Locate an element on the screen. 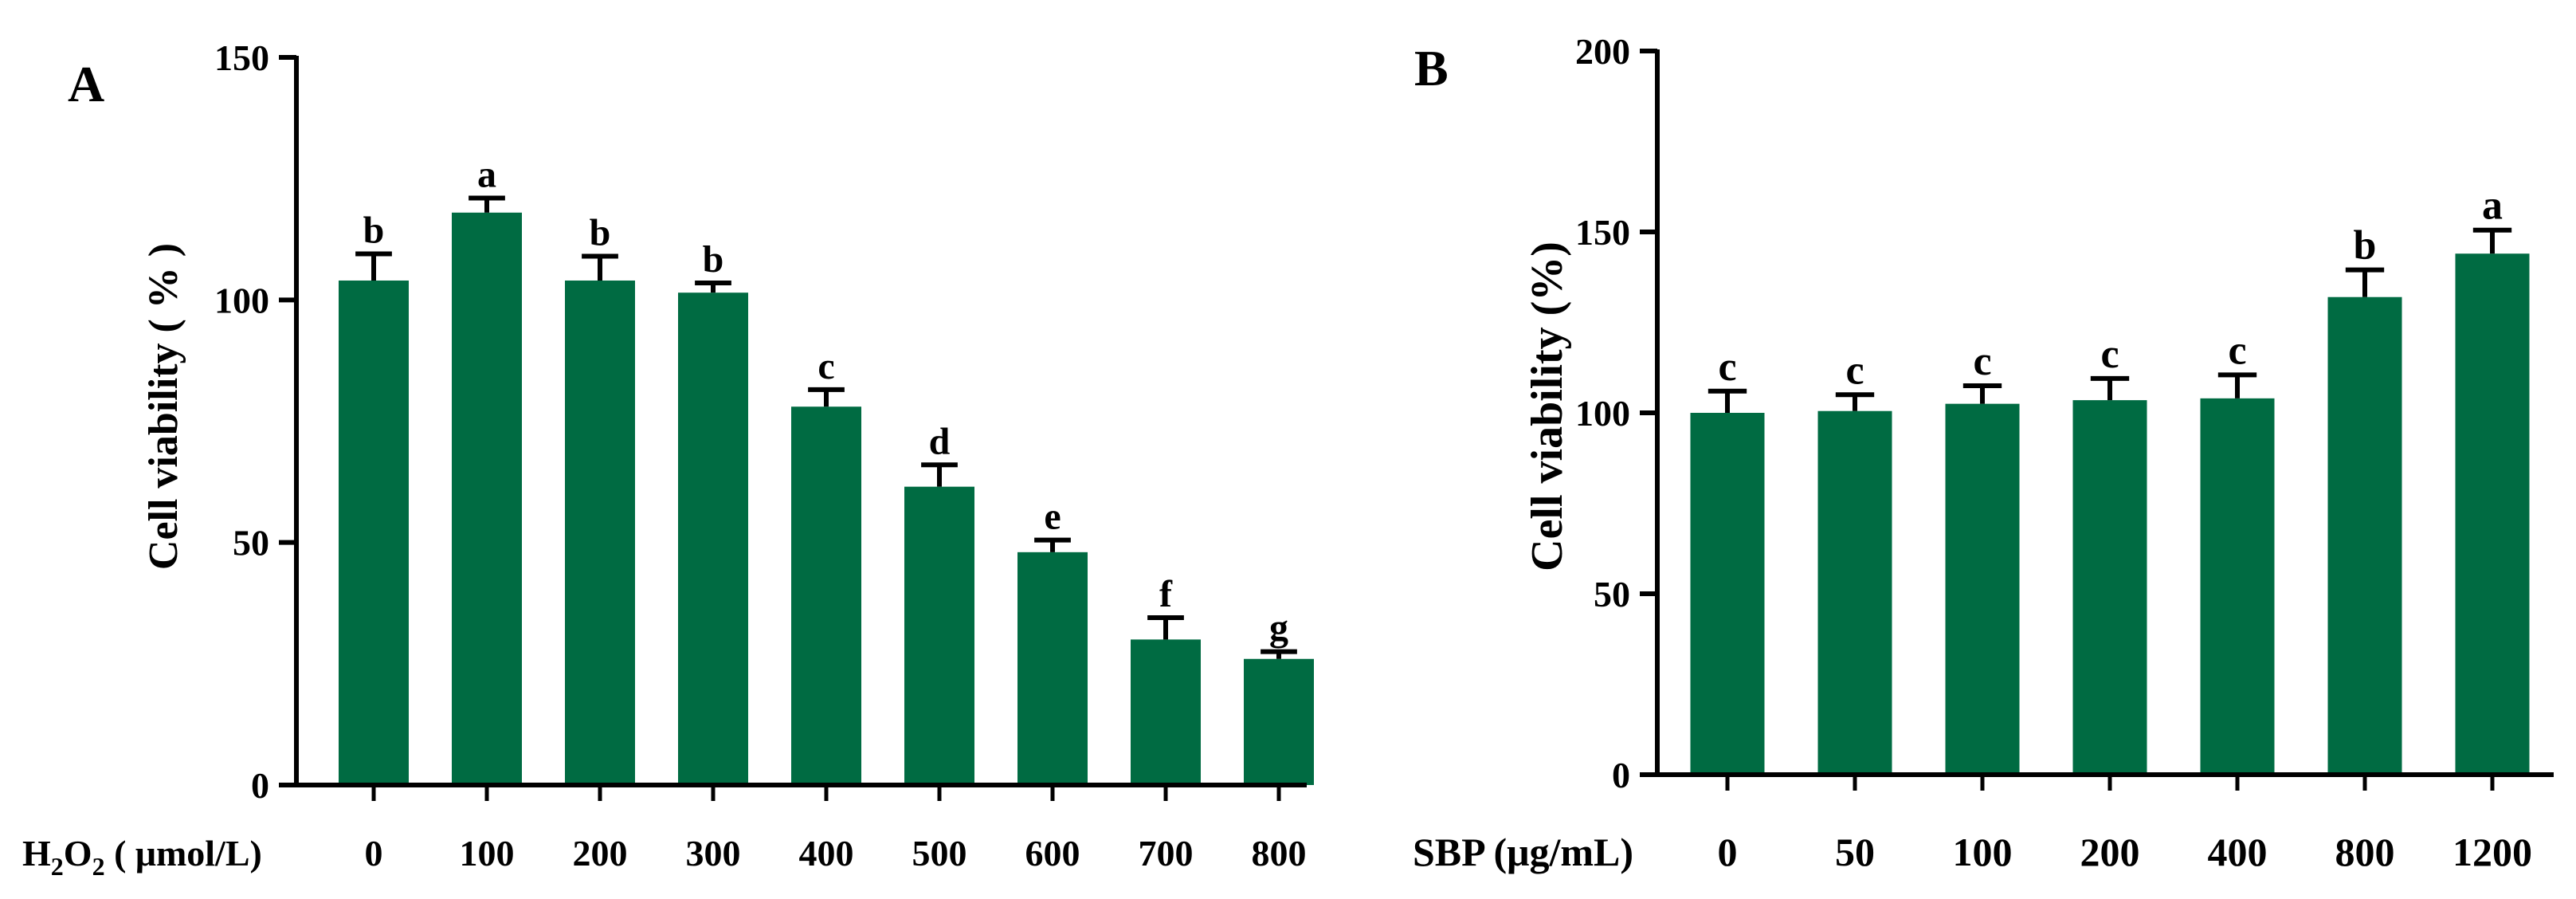 This screenshot has width=2576, height=899. panel-b-x-axis-title: SBP (μg/mL) is located at coordinates (1523, 852).